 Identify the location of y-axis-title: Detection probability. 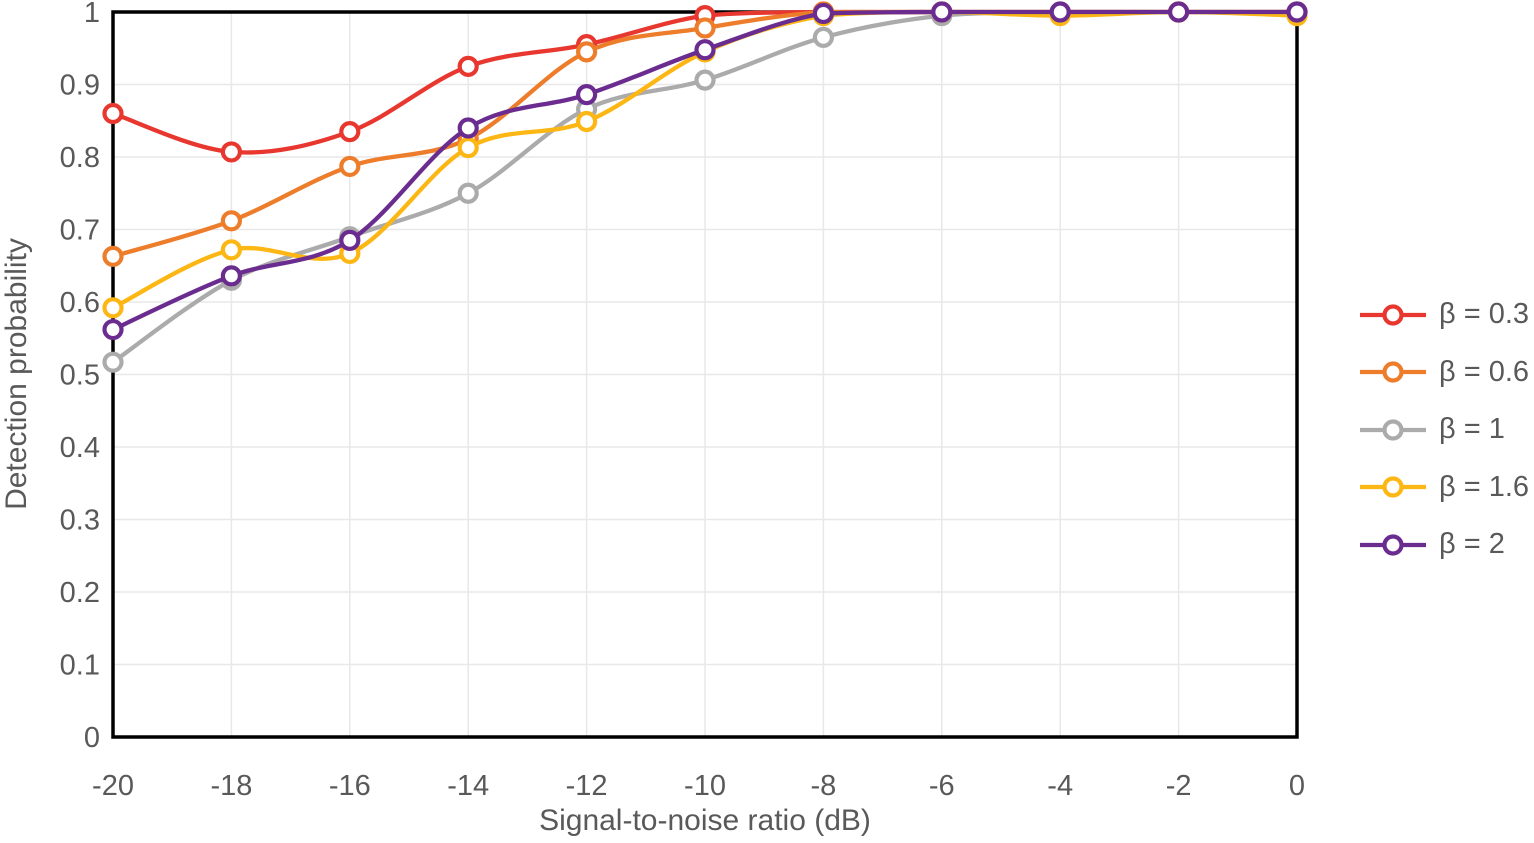
(16, 374).